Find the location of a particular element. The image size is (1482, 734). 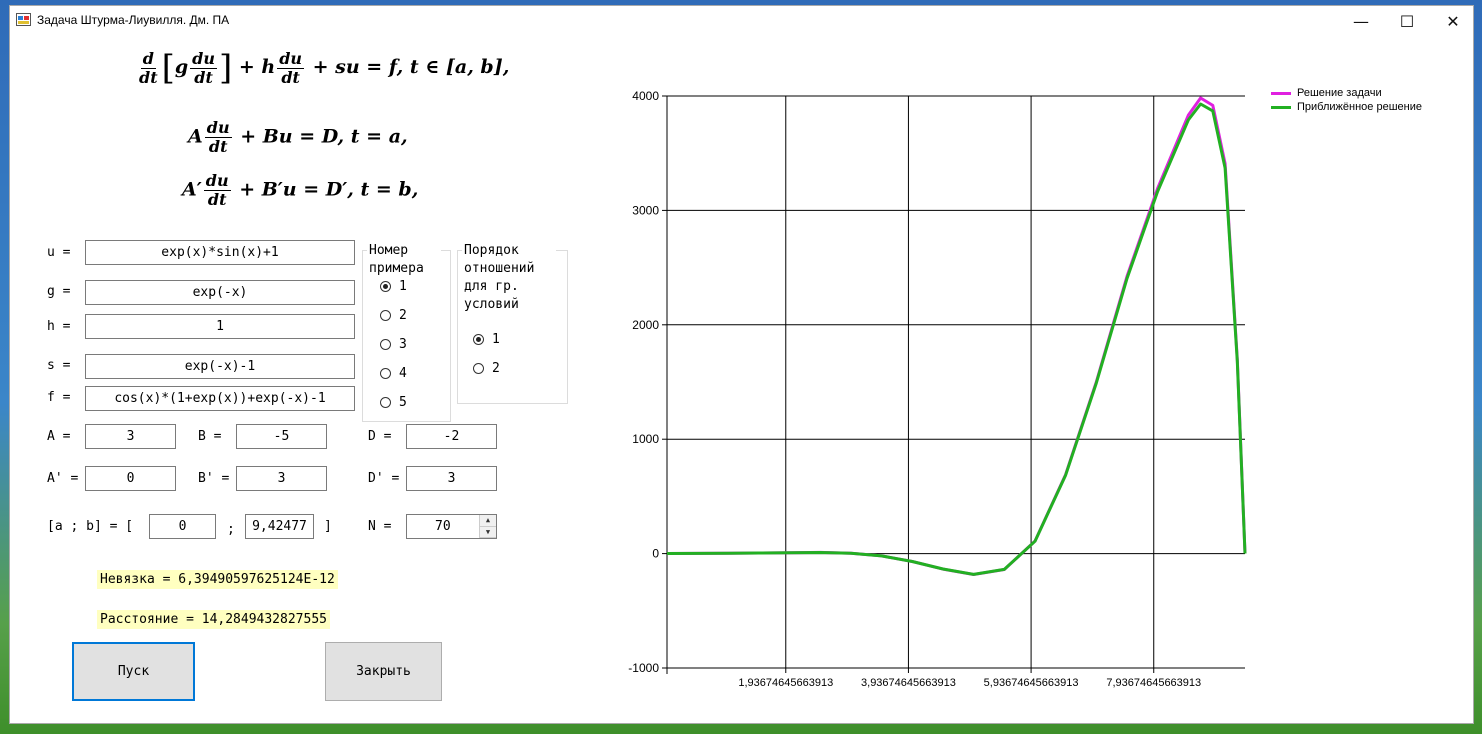

example_group-option-label: 5 is located at coordinates (403, 402).